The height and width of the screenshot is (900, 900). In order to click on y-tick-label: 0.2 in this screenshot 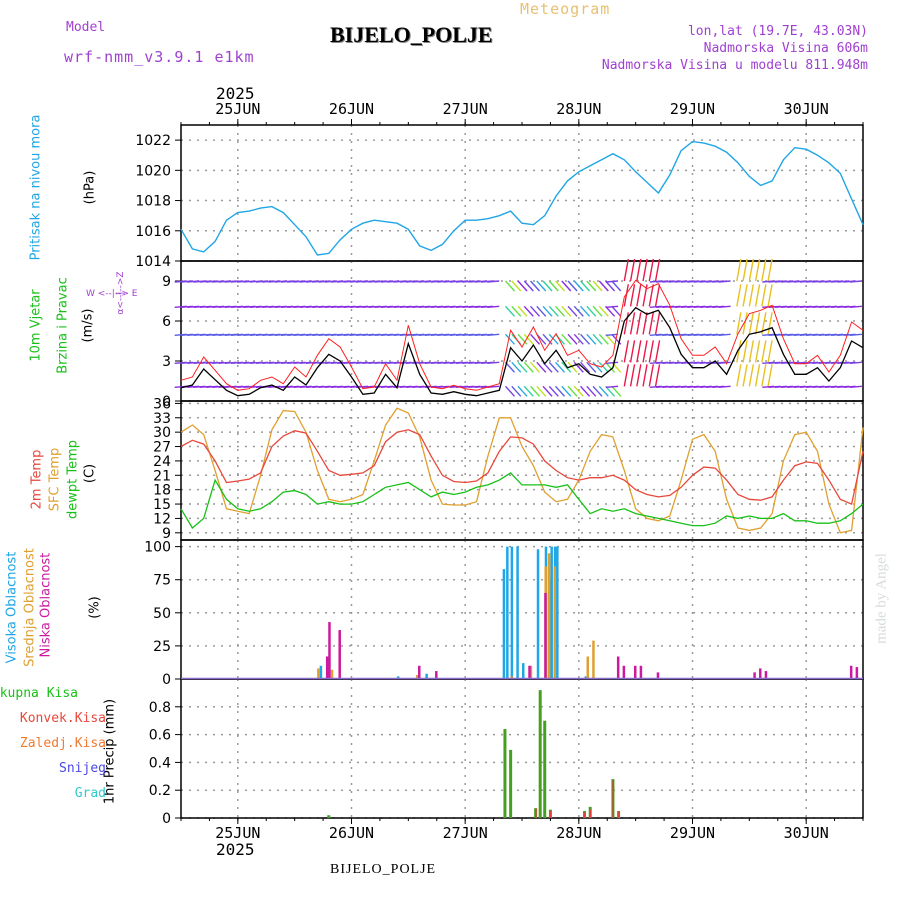, I will do `click(160, 791)`.